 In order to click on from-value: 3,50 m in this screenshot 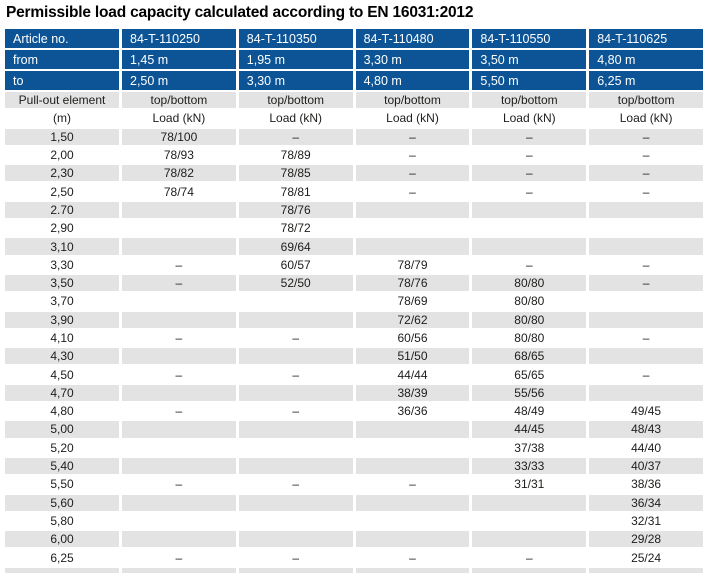, I will do `click(529, 59)`.